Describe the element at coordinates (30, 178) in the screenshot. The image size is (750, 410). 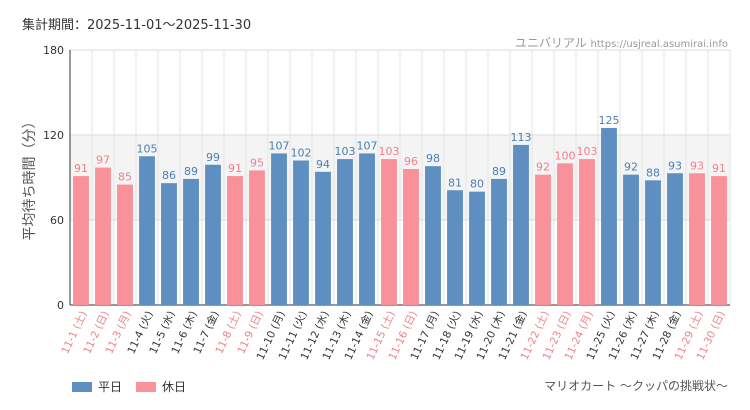
I see `y-axis-title: 平均待ち時間（分）` at that location.